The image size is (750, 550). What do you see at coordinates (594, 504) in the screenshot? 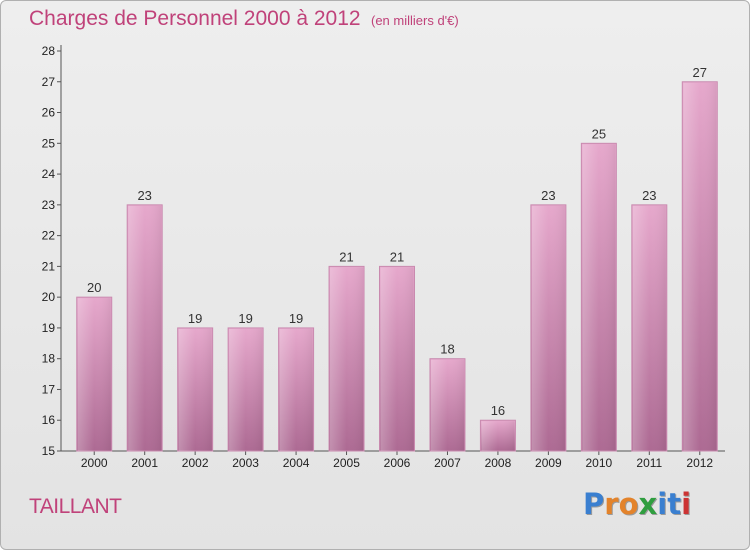
I see `logo-letter: P` at bounding box center [594, 504].